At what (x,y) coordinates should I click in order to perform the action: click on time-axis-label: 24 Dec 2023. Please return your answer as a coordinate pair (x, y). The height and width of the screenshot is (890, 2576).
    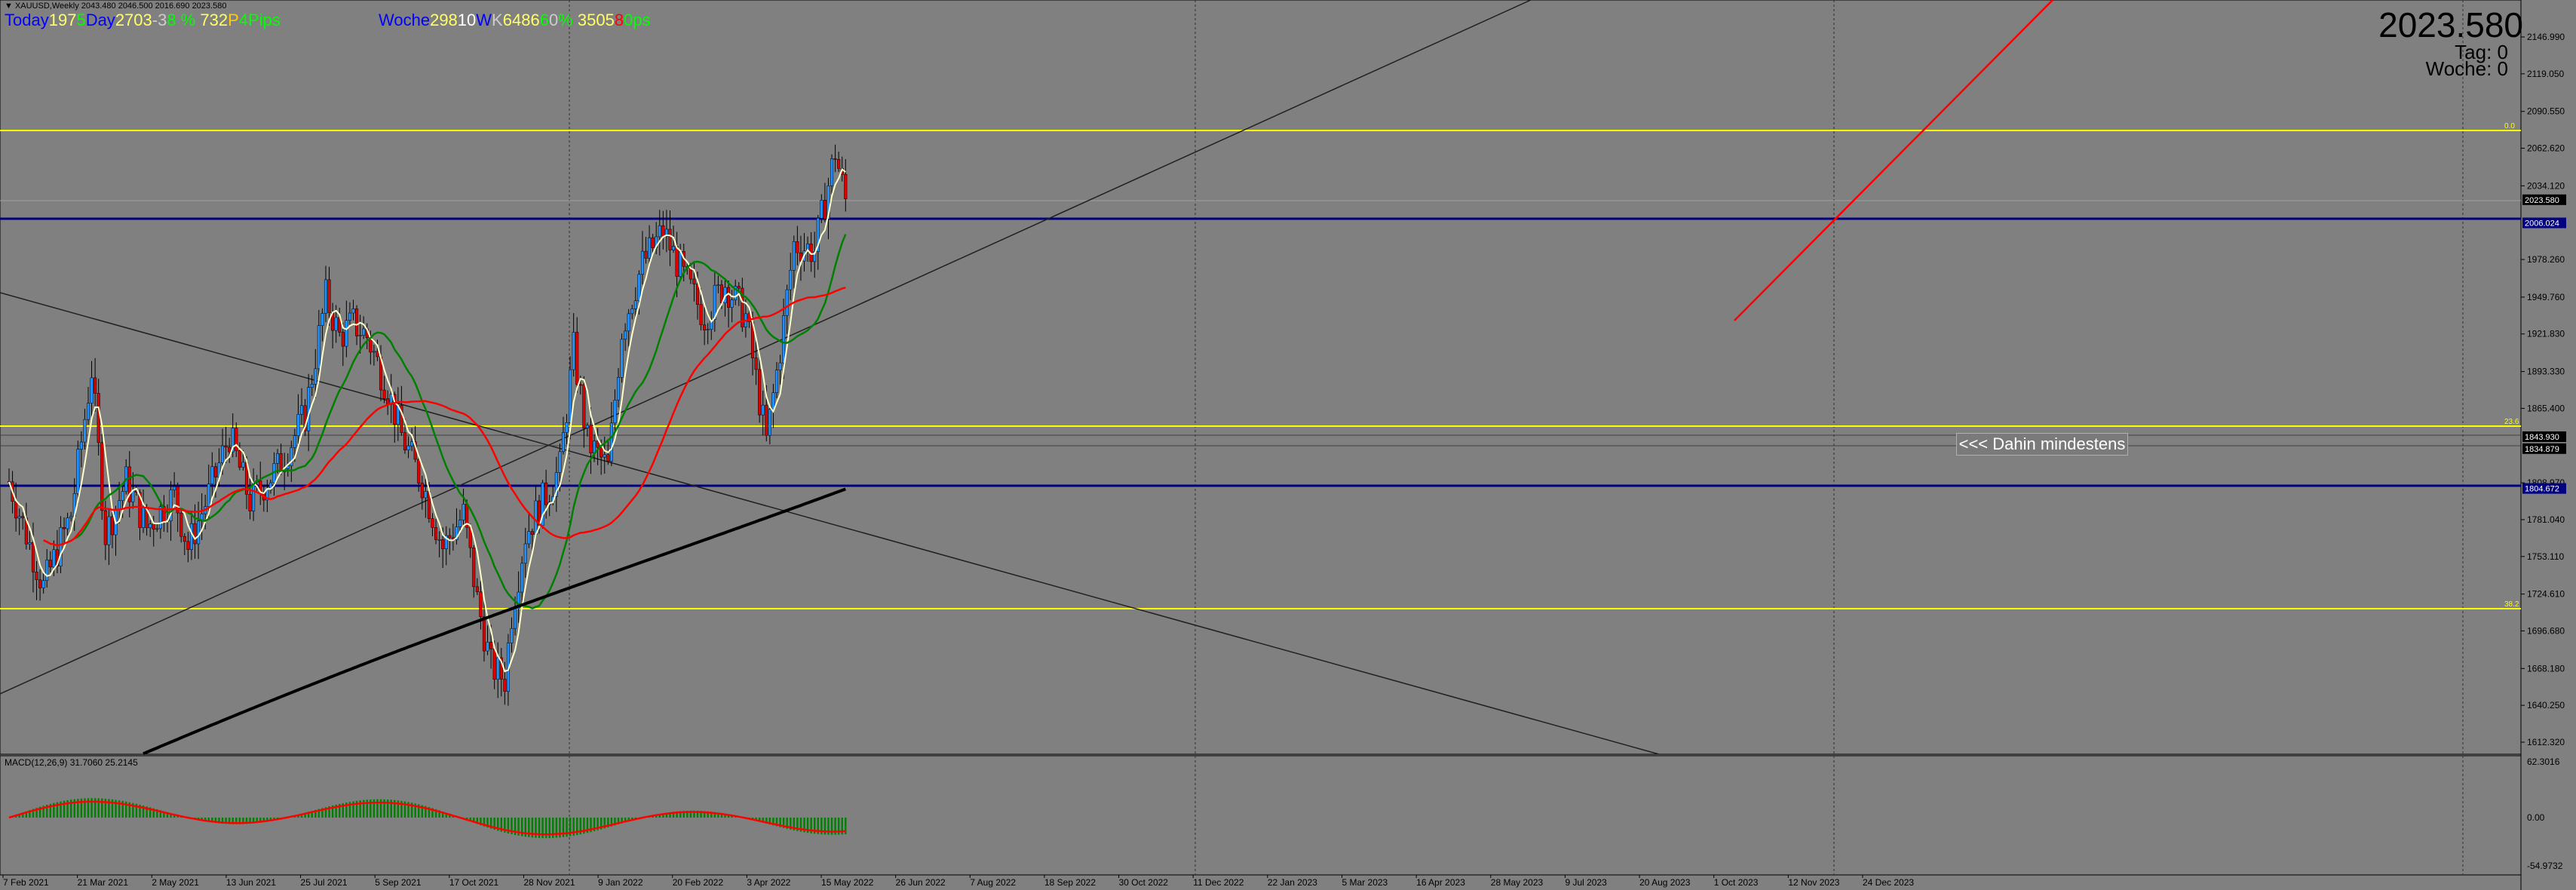
    Looking at the image, I should click on (1888, 882).